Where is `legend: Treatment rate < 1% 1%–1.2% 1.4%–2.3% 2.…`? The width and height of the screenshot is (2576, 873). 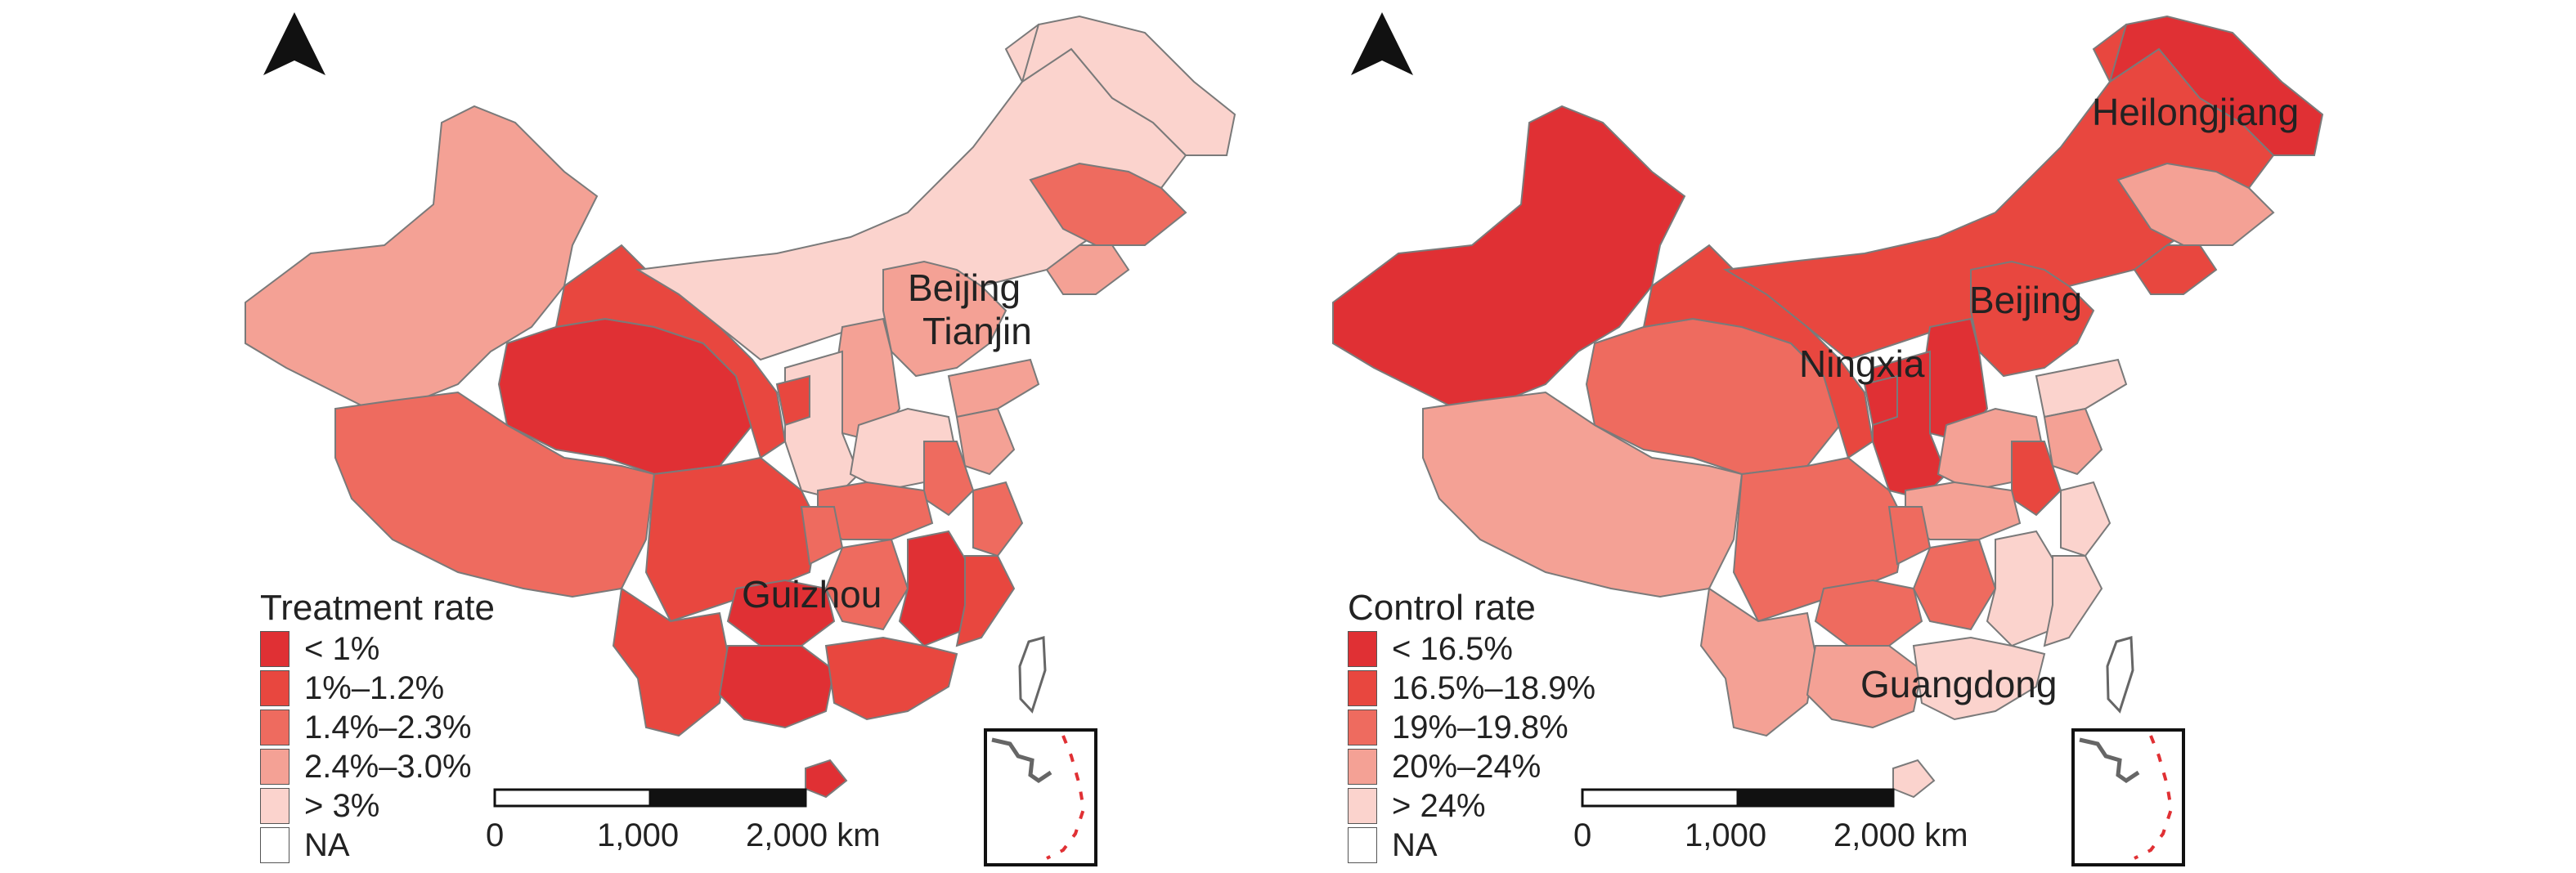
legend: Treatment rate < 1% 1%–1.2% 1.4%–2.3% 2.… is located at coordinates (377, 726).